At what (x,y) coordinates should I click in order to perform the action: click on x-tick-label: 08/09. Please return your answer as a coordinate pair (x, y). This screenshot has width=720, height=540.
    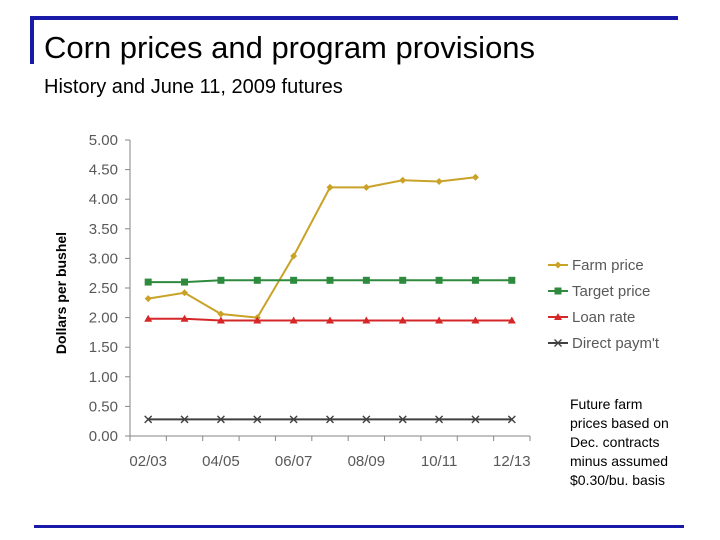
    Looking at the image, I should click on (367, 461).